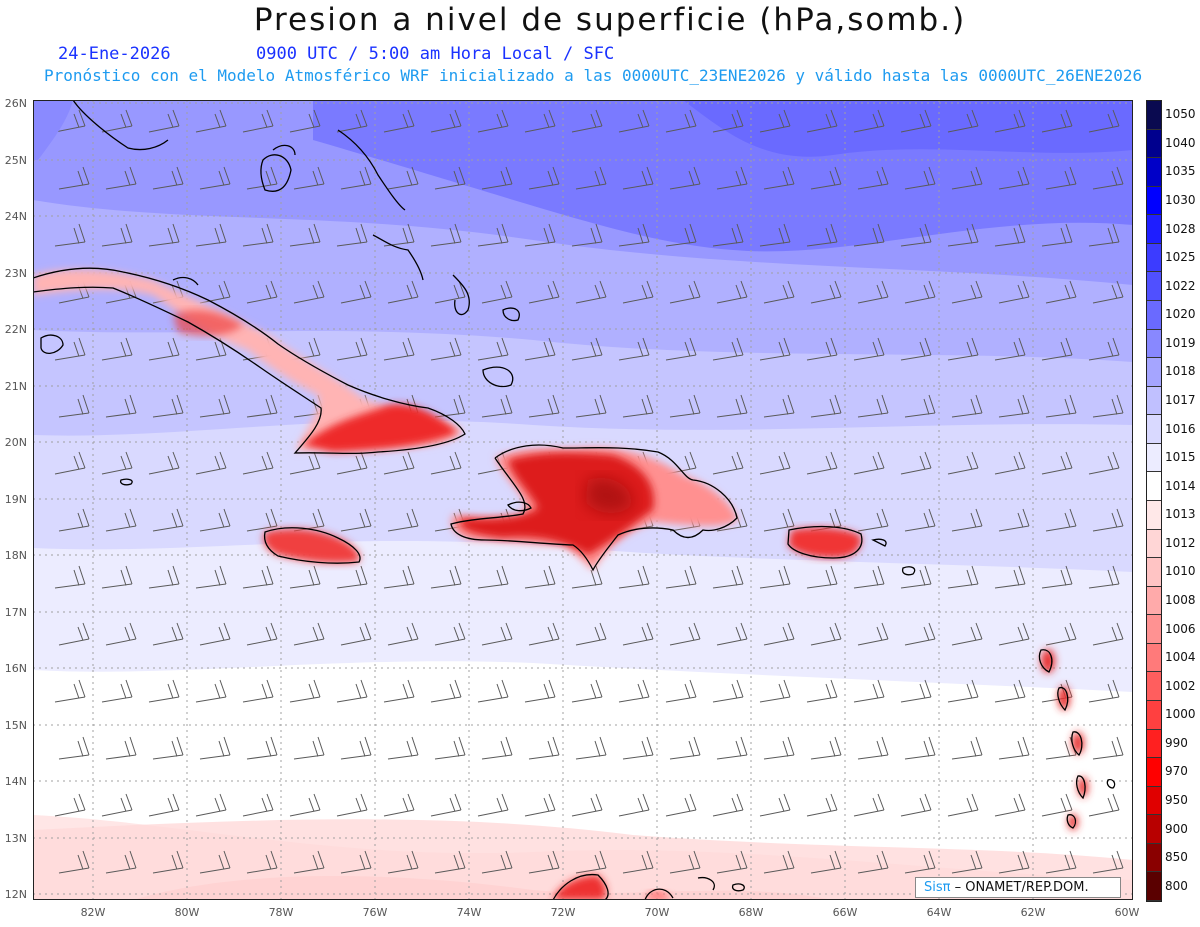 The width and height of the screenshot is (1200, 927). What do you see at coordinates (1111, 783) in the screenshot?
I see `barbados` at bounding box center [1111, 783].